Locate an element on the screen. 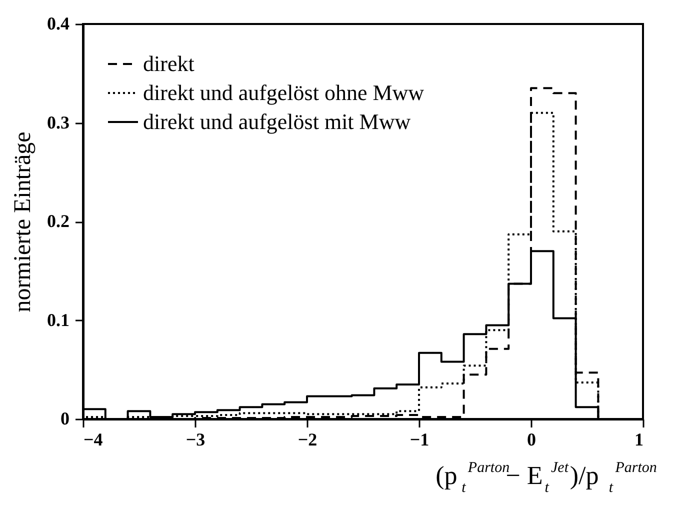 This screenshot has width=690, height=515. x-tick-label: −1 is located at coordinates (420, 440).